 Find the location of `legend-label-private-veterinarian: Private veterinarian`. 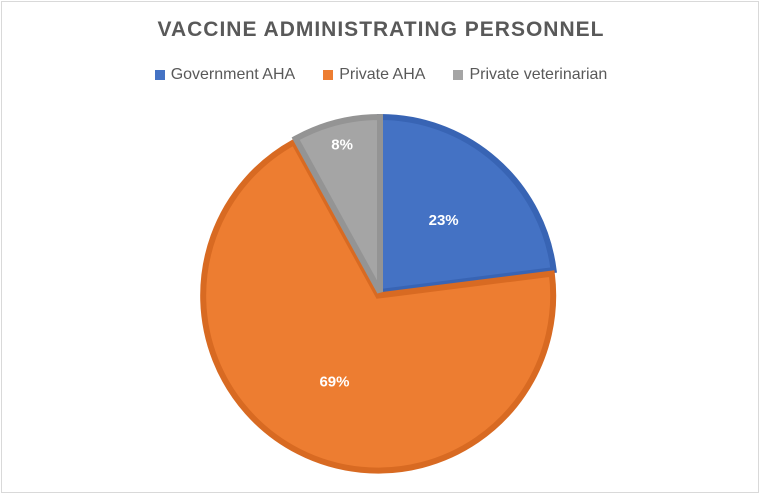

legend-label-private-veterinarian: Private veterinarian is located at coordinates (538, 74).